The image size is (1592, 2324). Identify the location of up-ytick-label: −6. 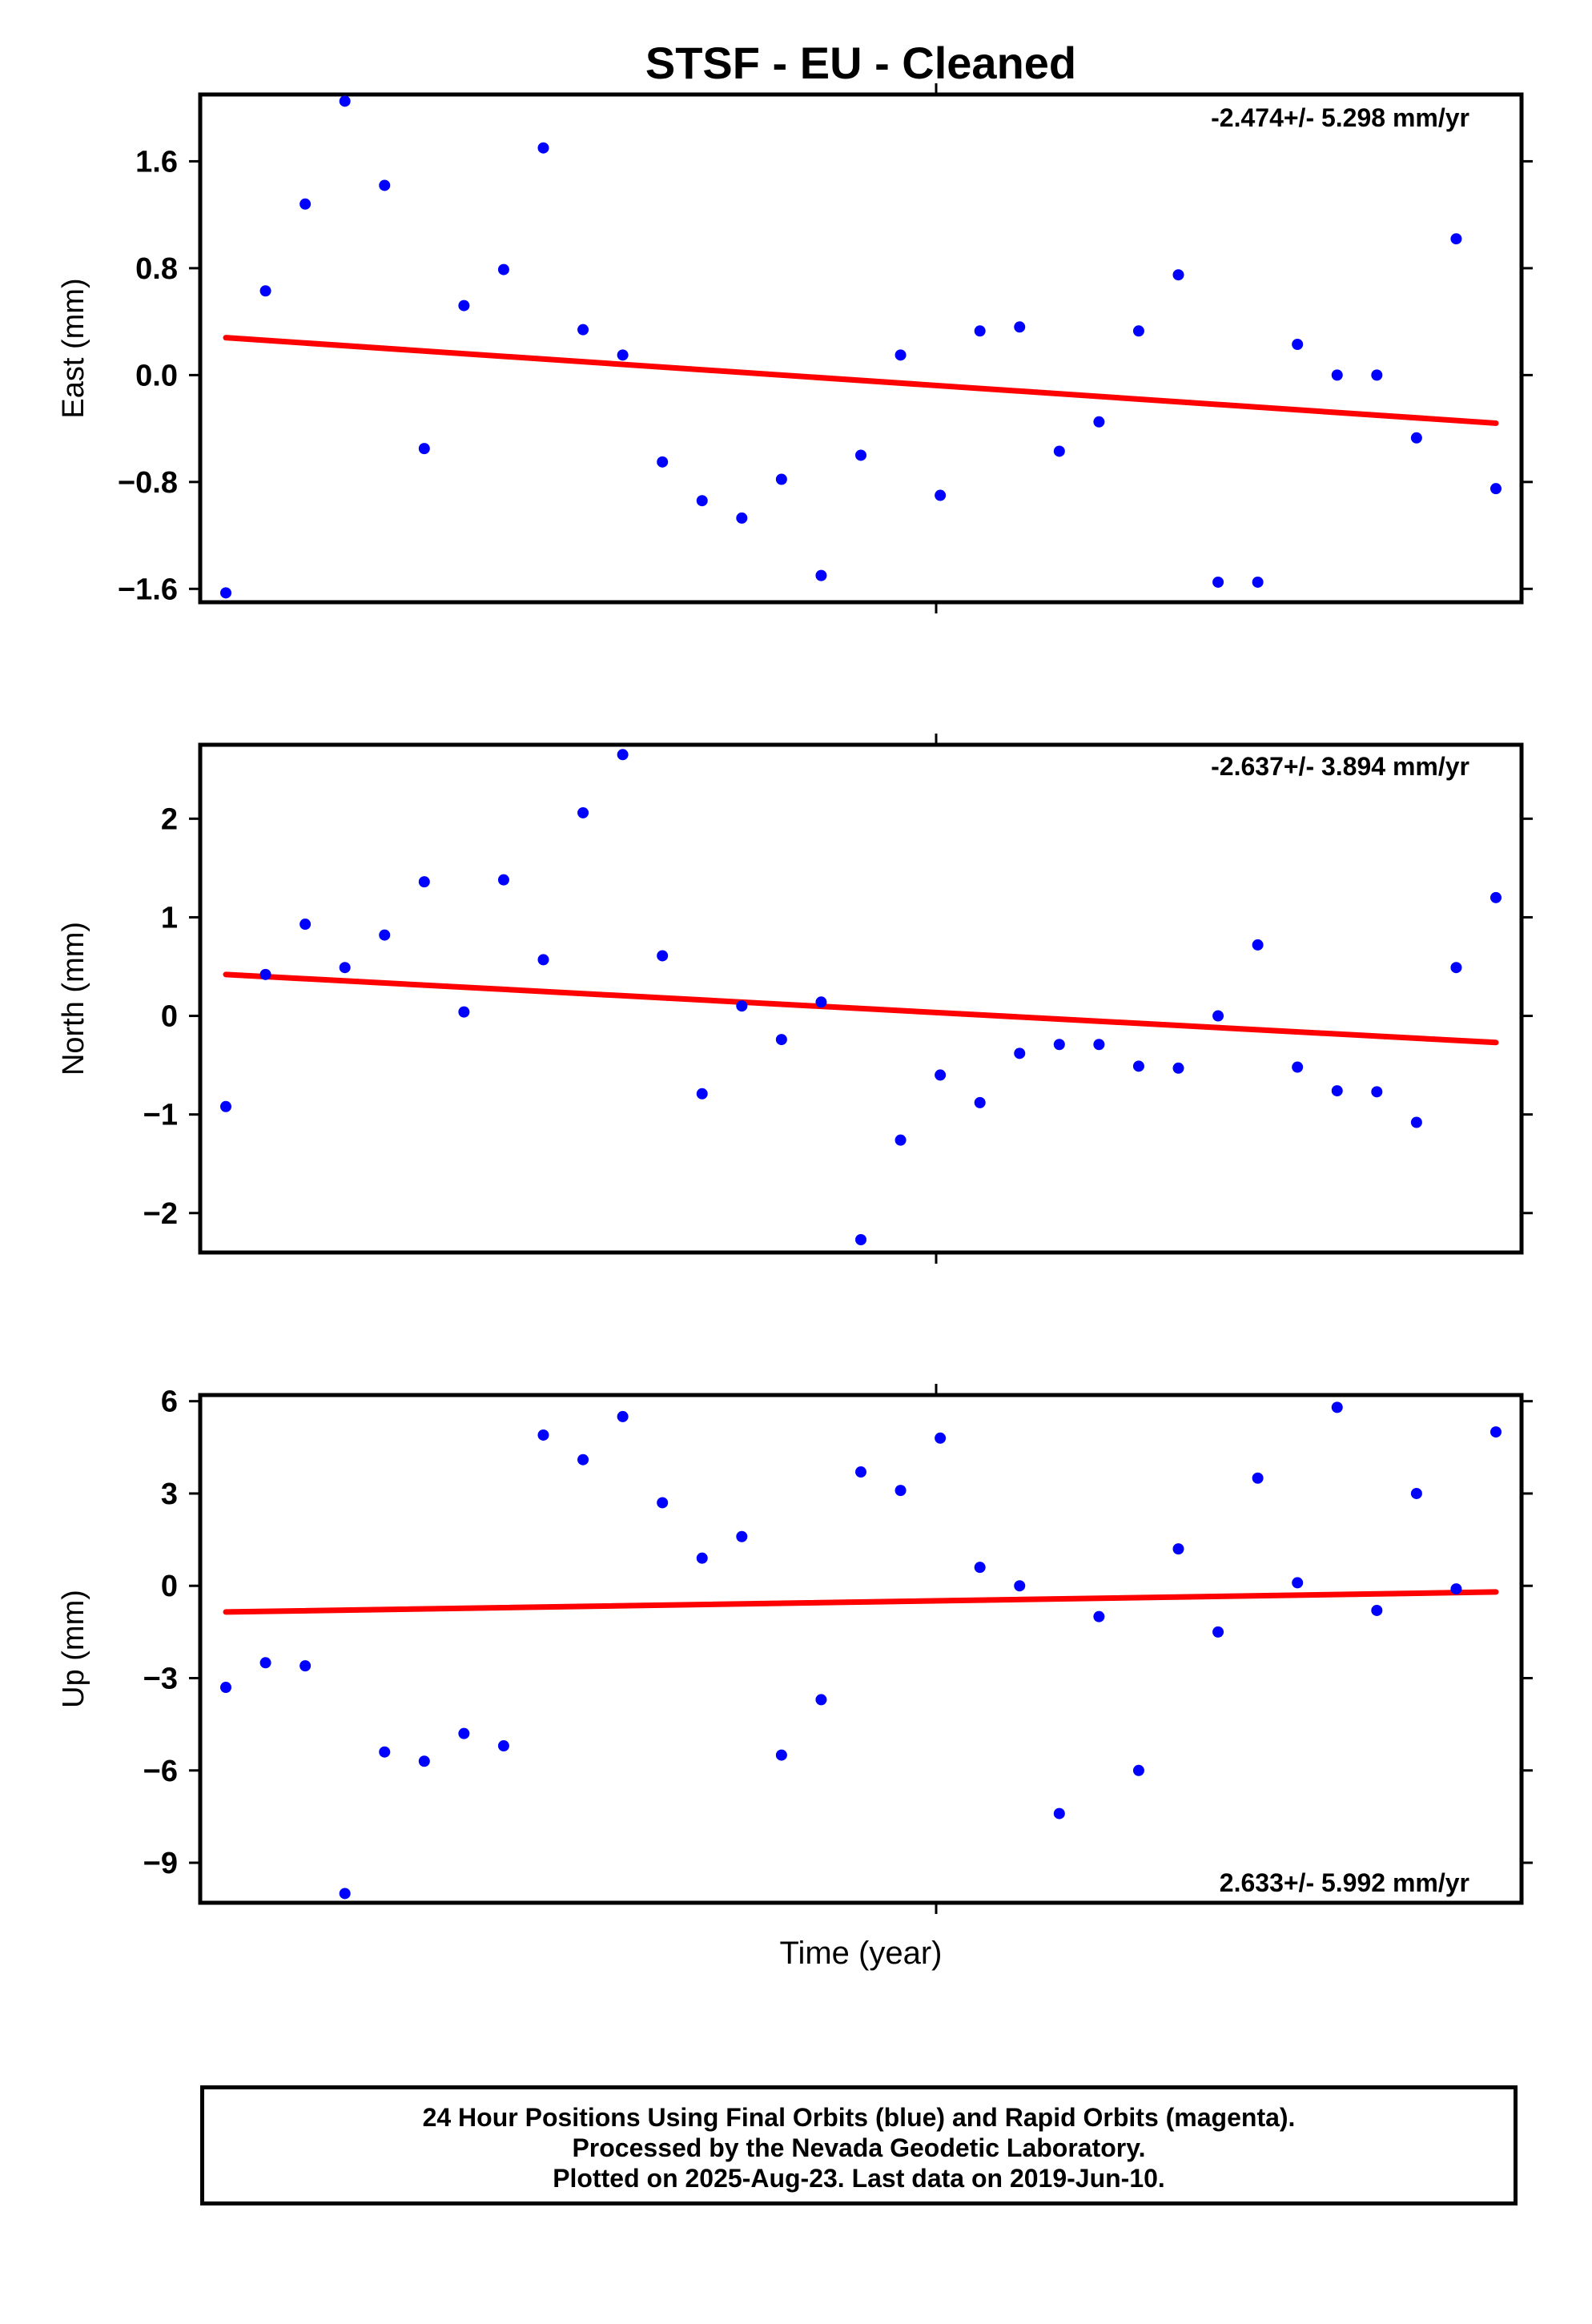
(160, 1771).